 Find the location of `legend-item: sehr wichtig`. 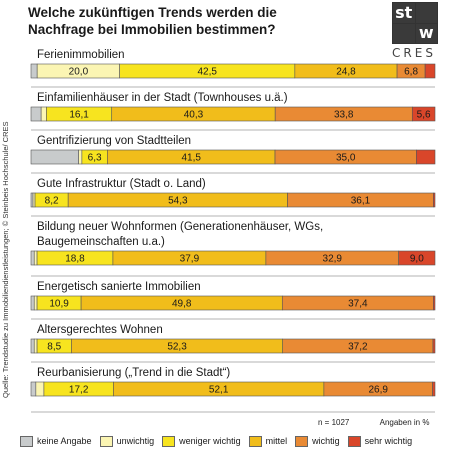

legend-item: sehr wichtig is located at coordinates (380, 441).